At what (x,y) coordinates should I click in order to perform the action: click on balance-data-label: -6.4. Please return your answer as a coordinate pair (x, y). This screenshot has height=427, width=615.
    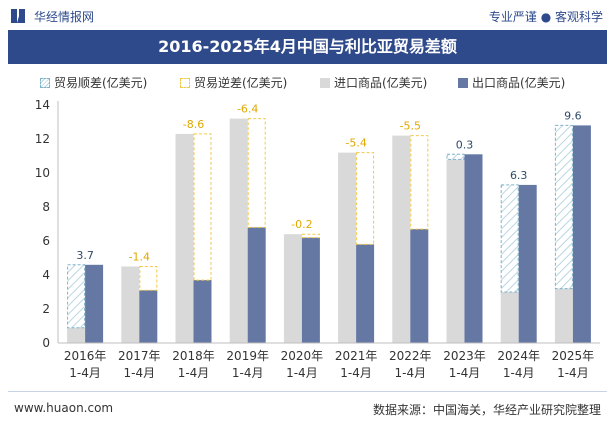
    Looking at the image, I should click on (247, 109).